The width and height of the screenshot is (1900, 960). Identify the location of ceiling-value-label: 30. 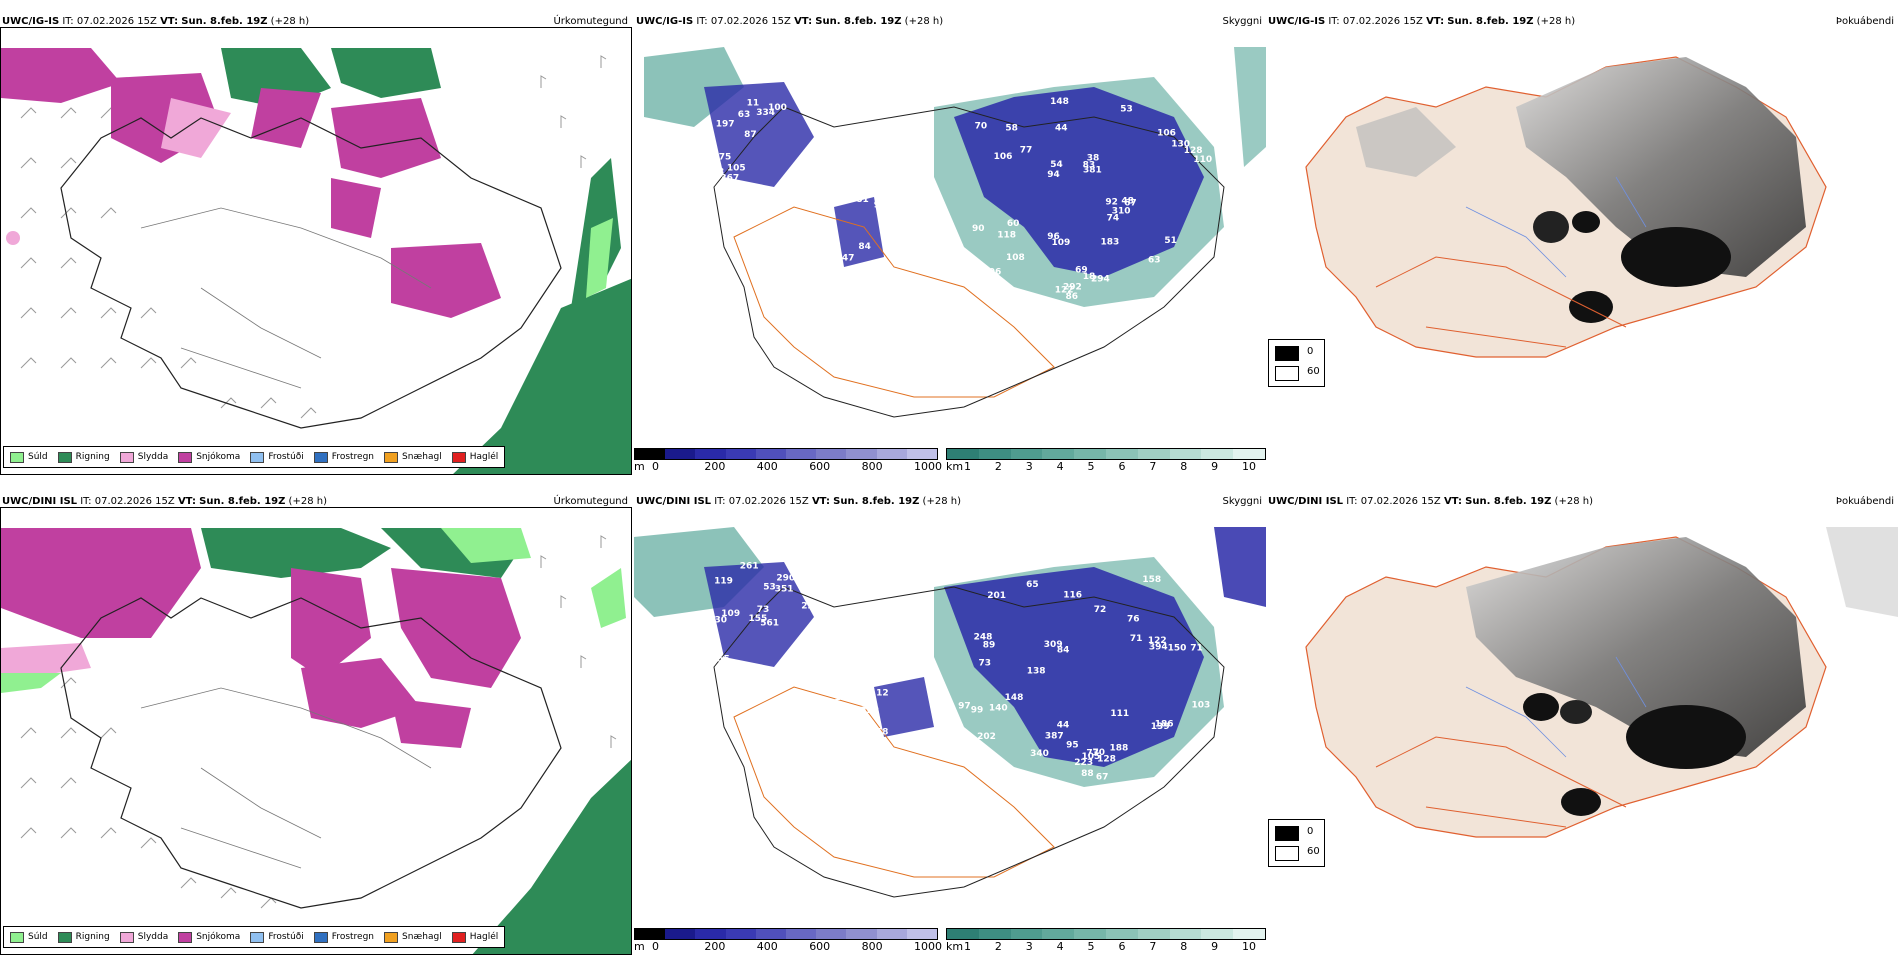
(721, 621).